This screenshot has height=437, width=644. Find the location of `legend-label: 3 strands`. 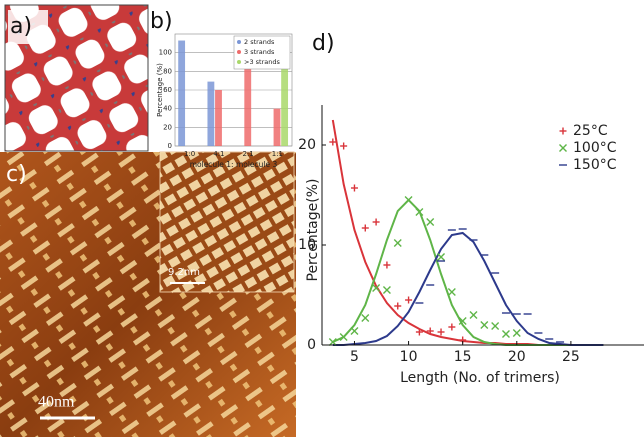

legend-label: 3 strands is located at coordinates (259, 52).